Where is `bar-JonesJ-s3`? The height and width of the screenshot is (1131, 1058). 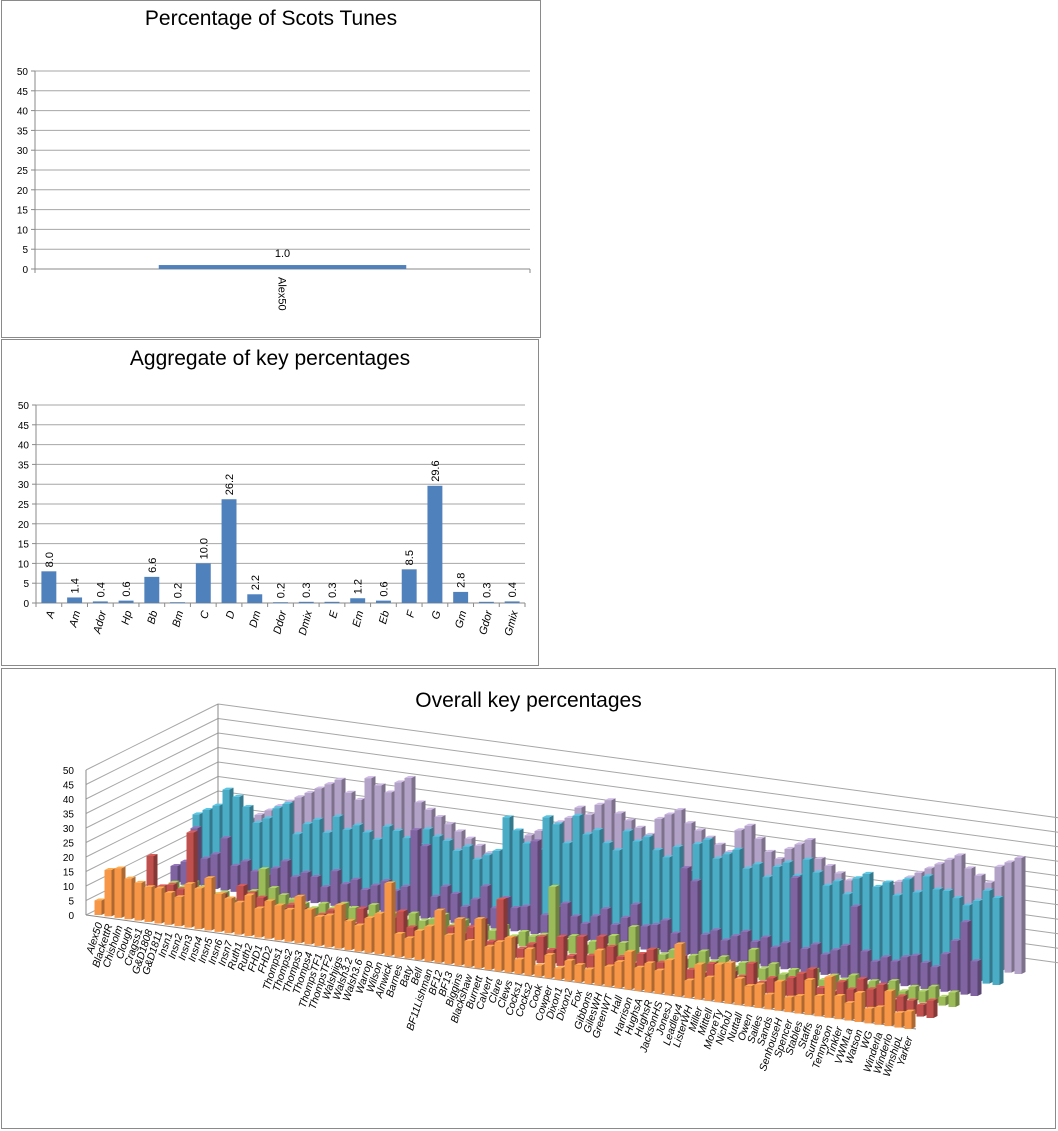
bar-JonesJ-s3 is located at coordinates (736, 948).